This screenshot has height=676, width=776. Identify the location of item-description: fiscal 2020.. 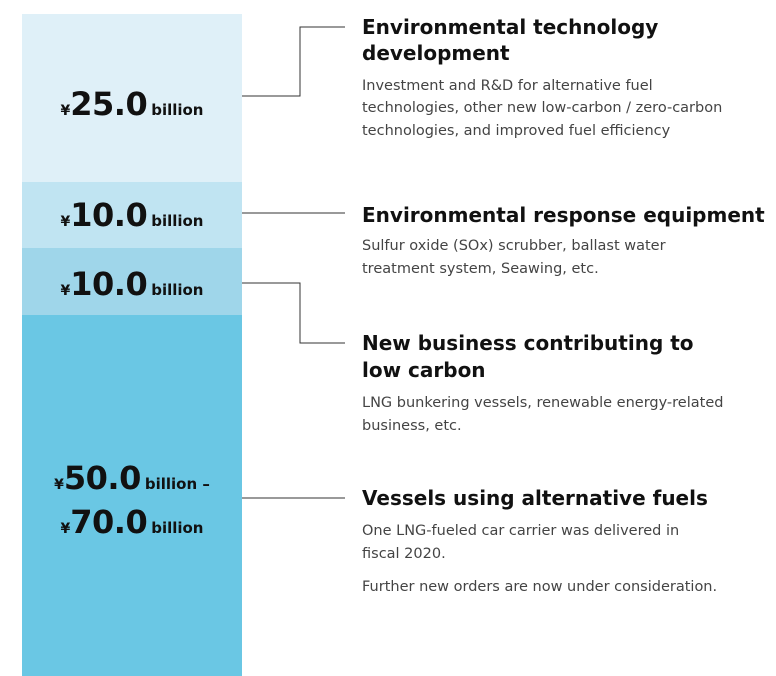
(404, 554).